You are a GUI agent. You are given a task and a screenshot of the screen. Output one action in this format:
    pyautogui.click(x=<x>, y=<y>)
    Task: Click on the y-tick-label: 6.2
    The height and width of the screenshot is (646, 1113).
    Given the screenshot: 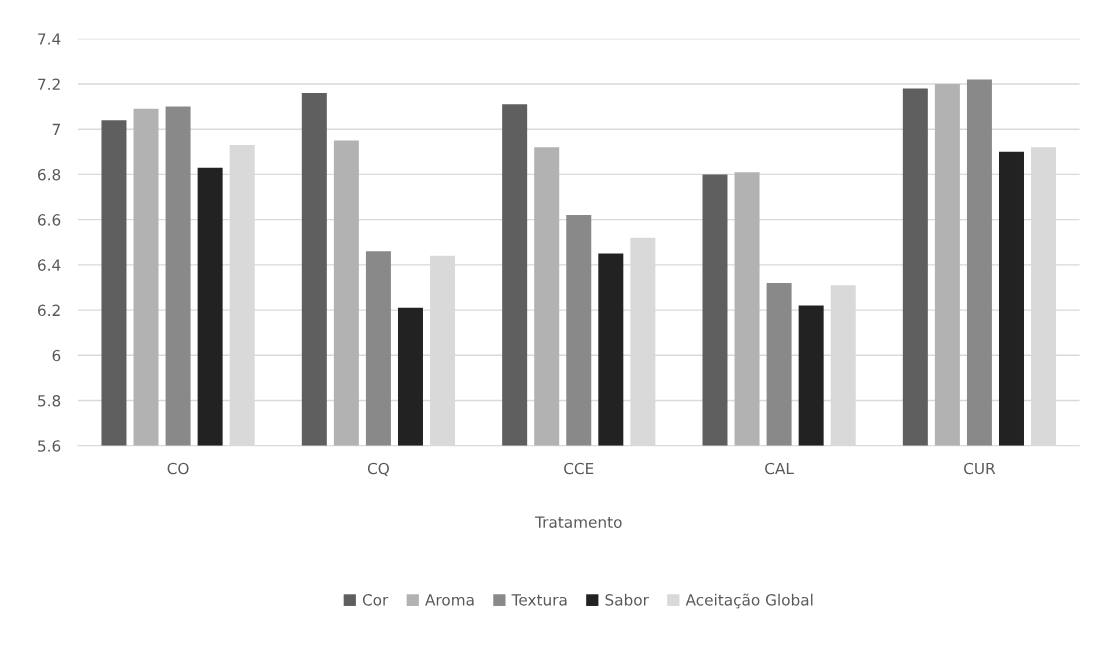 What is the action you would take?
    pyautogui.click(x=49, y=310)
    